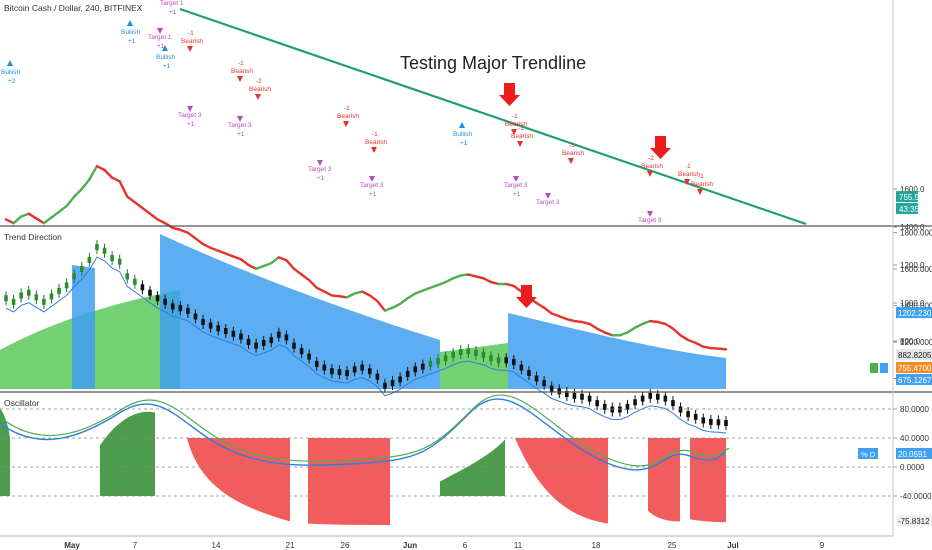 The image size is (932, 550). Describe the element at coordinates (879, 368) in the screenshot. I see `legend-icons` at that location.